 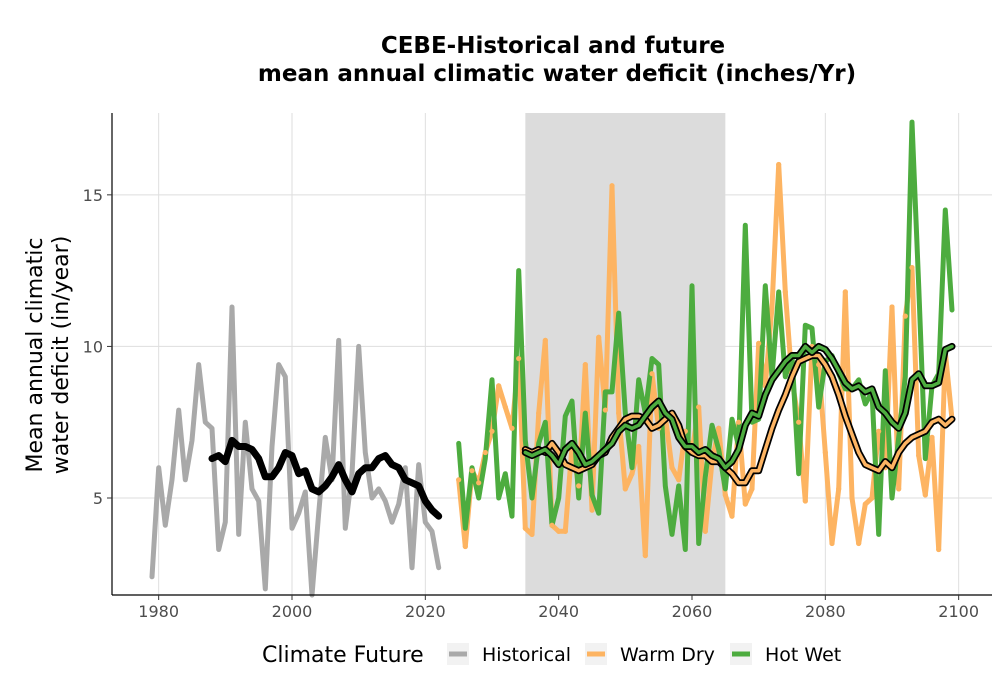 I want to click on y-axis-label-line2: water deficit (in/year), so click(x=61, y=355).